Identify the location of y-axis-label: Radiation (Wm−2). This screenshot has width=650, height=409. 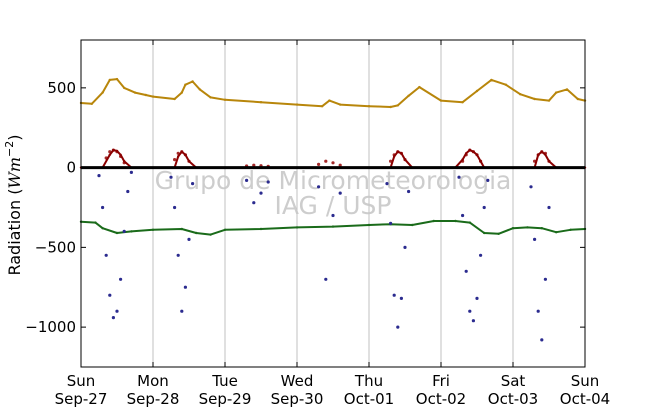
(13, 204).